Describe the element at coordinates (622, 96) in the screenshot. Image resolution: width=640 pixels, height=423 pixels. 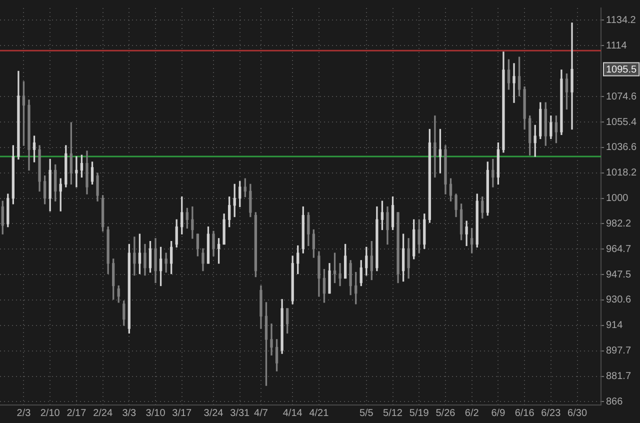
I see `y-tick-label: 1074.6` at that location.